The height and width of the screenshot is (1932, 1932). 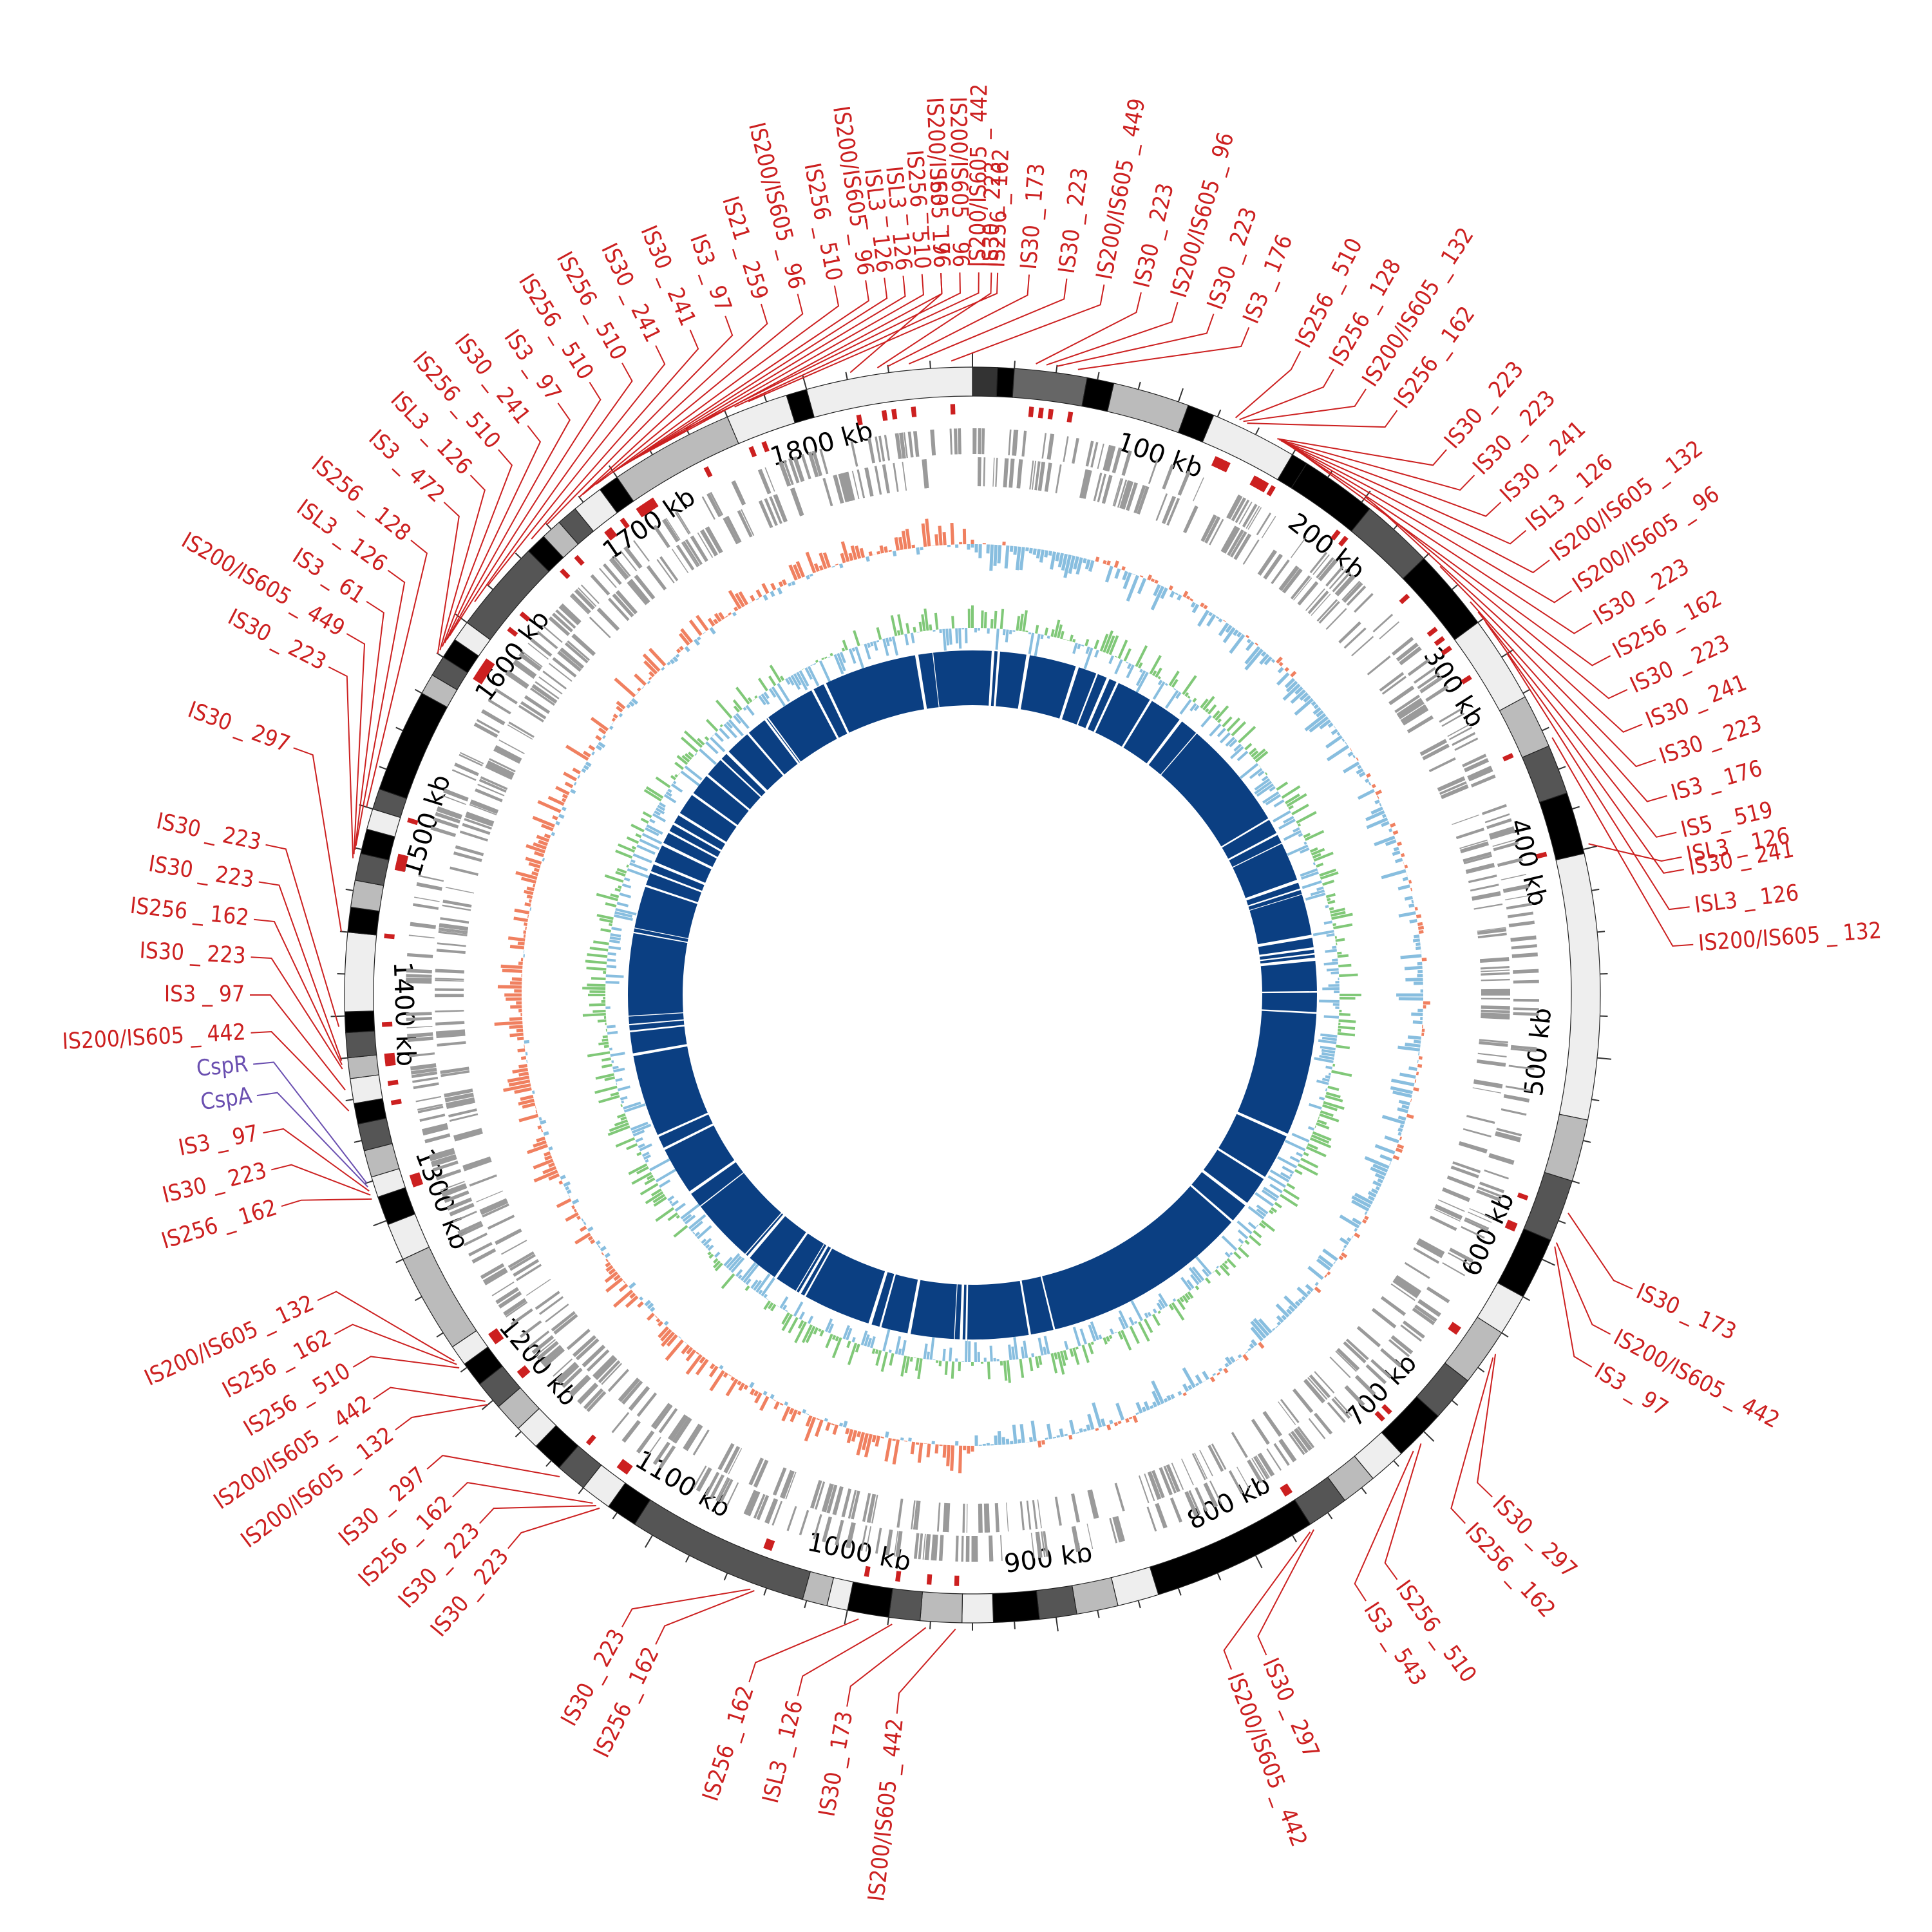 What do you see at coordinates (1033, 216) in the screenshot?
I see `is-element-label: IS30 _ 173` at bounding box center [1033, 216].